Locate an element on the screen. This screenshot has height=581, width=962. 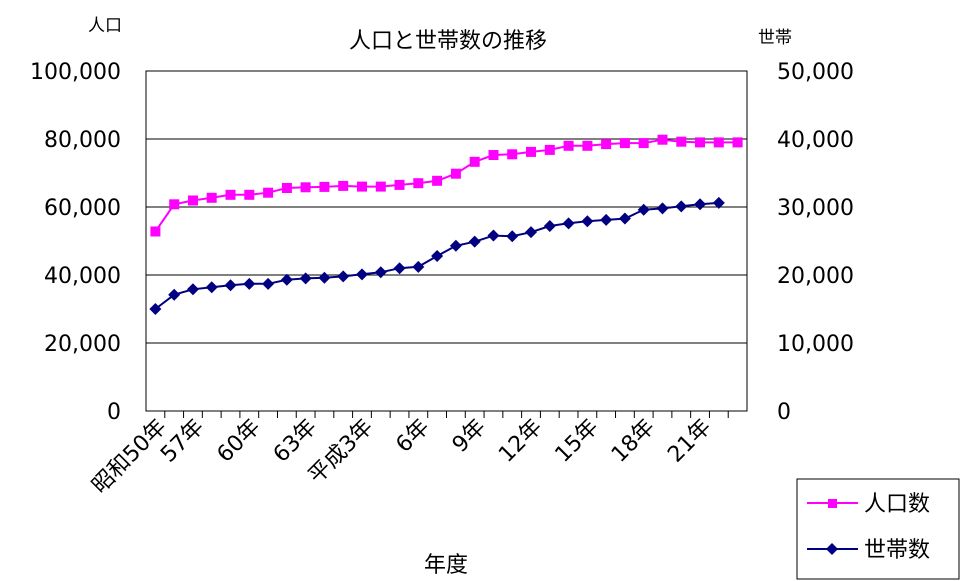
y-right-tick-label: 10,000 is located at coordinates (815, 344).